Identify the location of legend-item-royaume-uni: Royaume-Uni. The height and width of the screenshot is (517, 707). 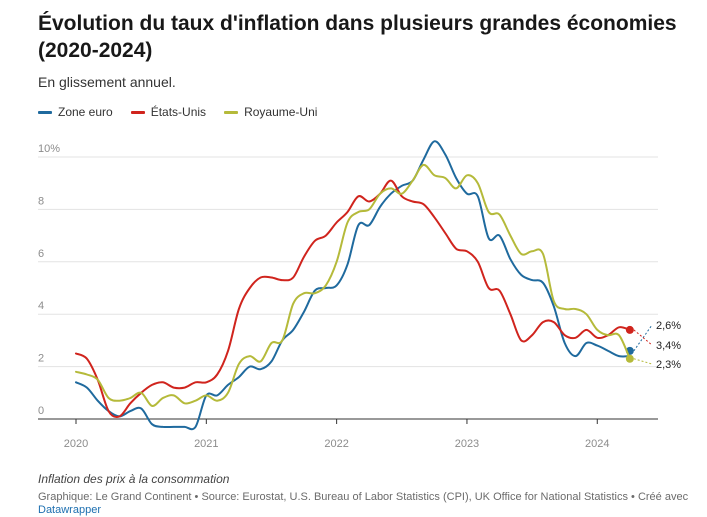
(270, 112).